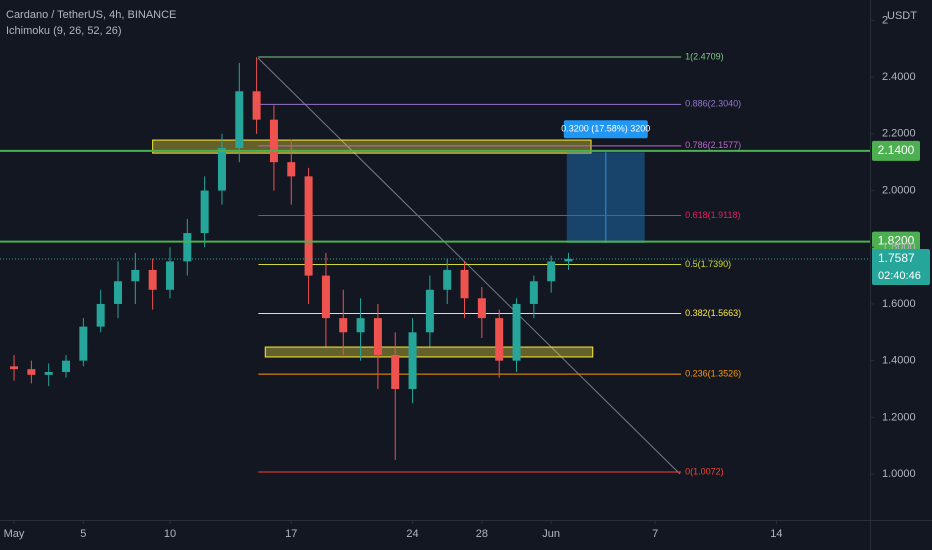  What do you see at coordinates (704, 56) in the screenshot?
I see `fib-label: 1(2.4709)` at bounding box center [704, 56].